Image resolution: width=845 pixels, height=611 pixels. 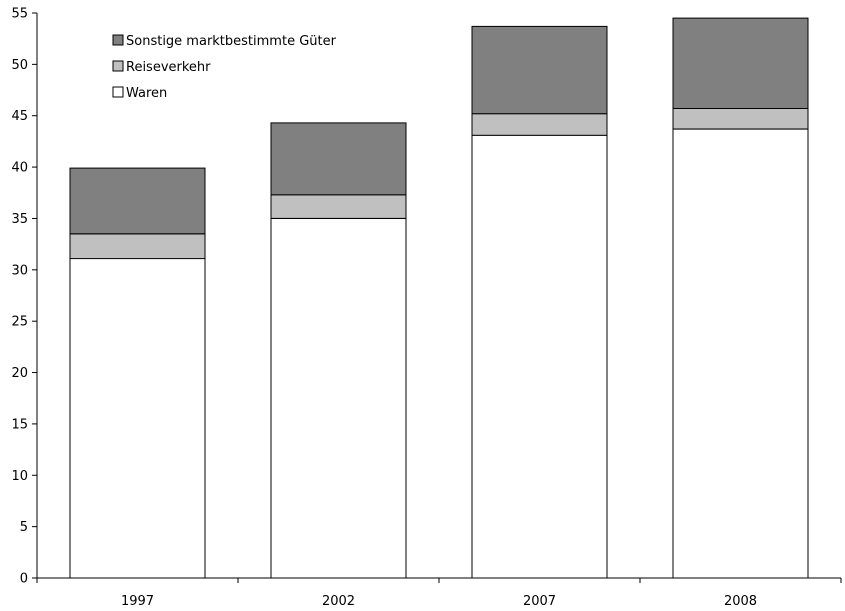 I want to click on y-tick-label-50: 50, so click(x=19, y=65).